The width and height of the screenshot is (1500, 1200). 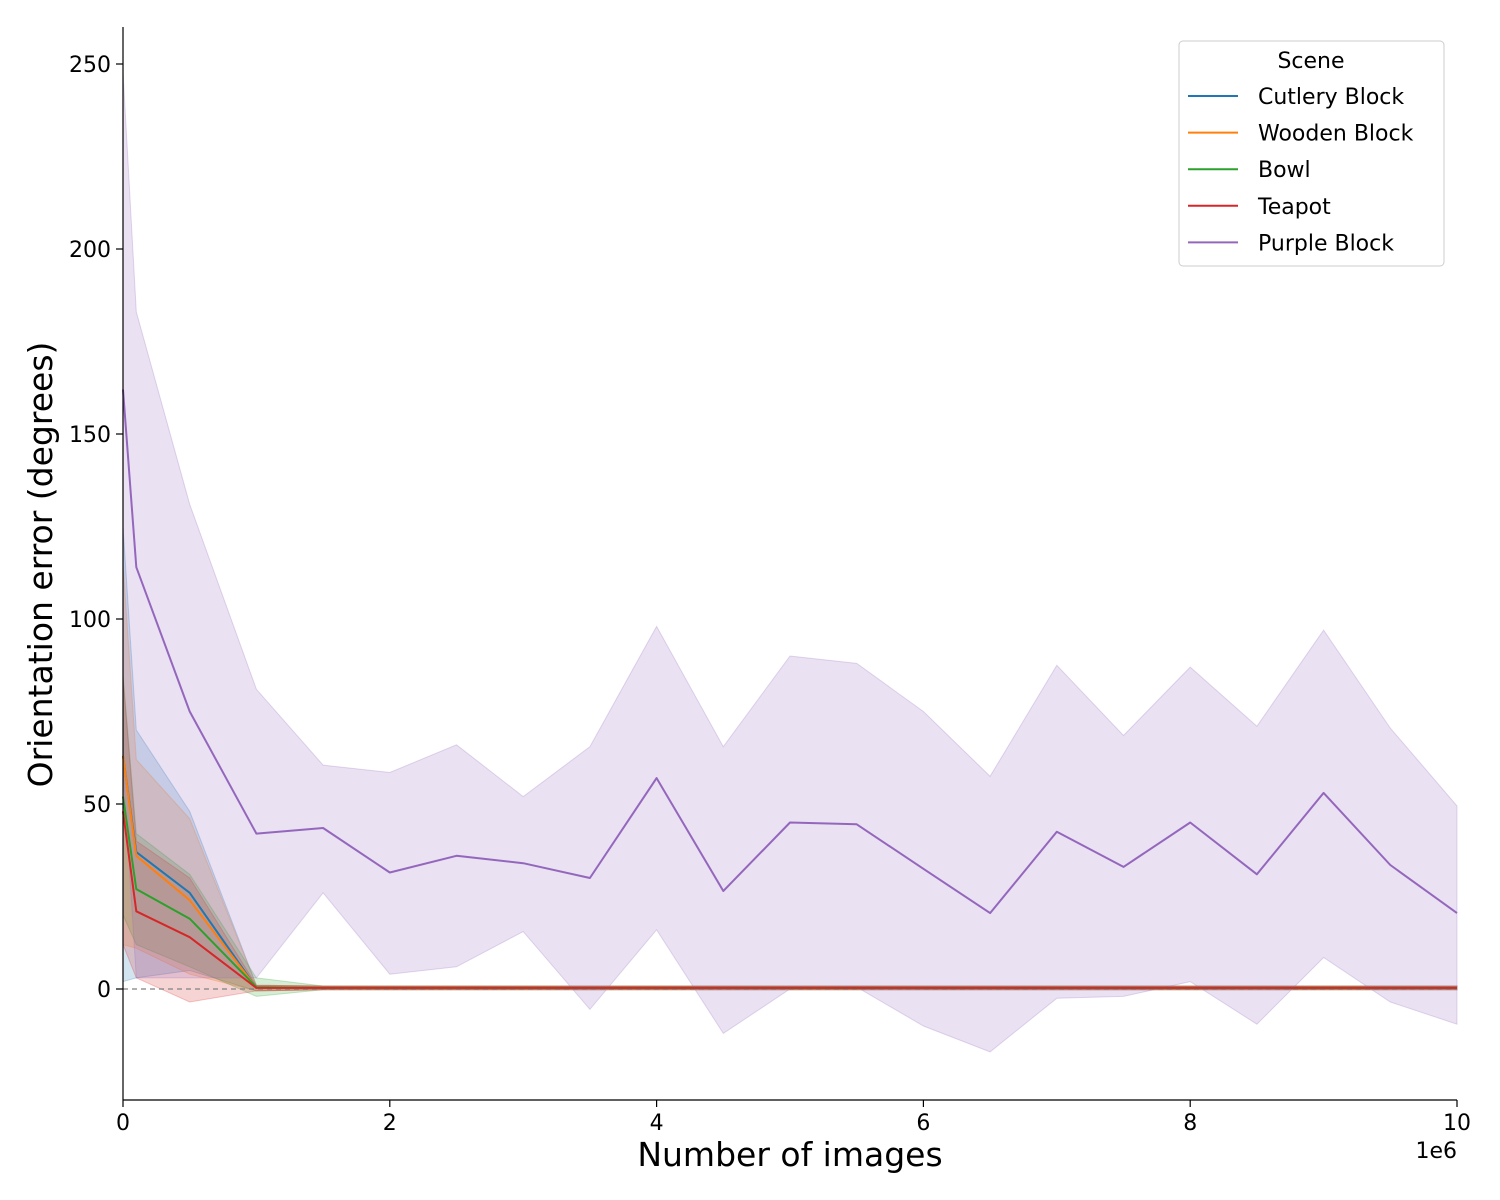 I want to click on x-tick-label: 10, so click(x=1457, y=1123).